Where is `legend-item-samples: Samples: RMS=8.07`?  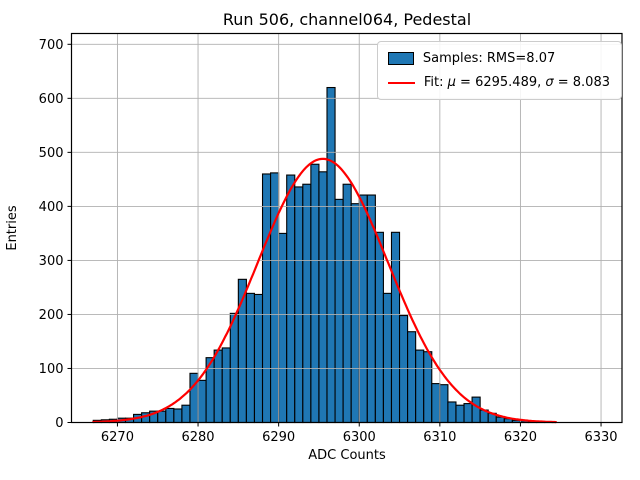 legend-item-samples: Samples: RMS=8.07 is located at coordinates (498, 58).